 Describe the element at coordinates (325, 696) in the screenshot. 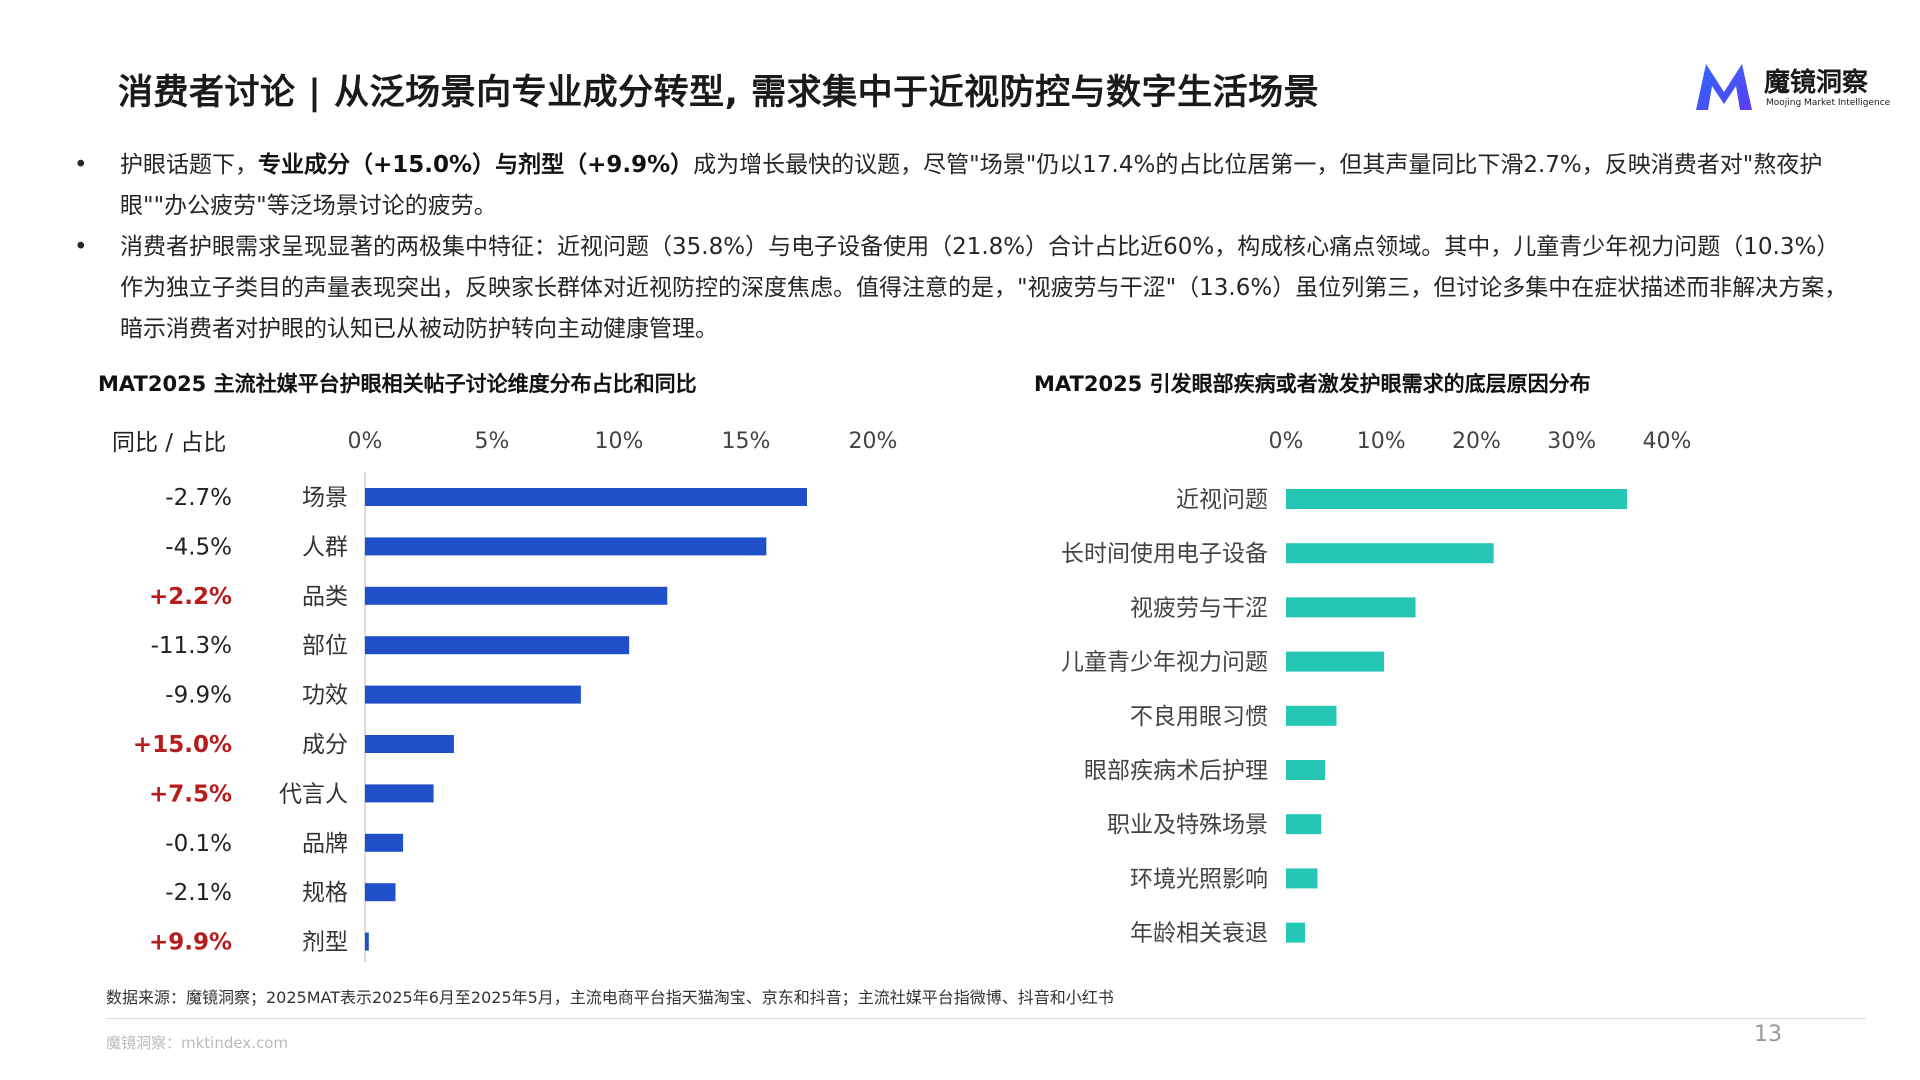

I see `category-label-left: 功效` at that location.